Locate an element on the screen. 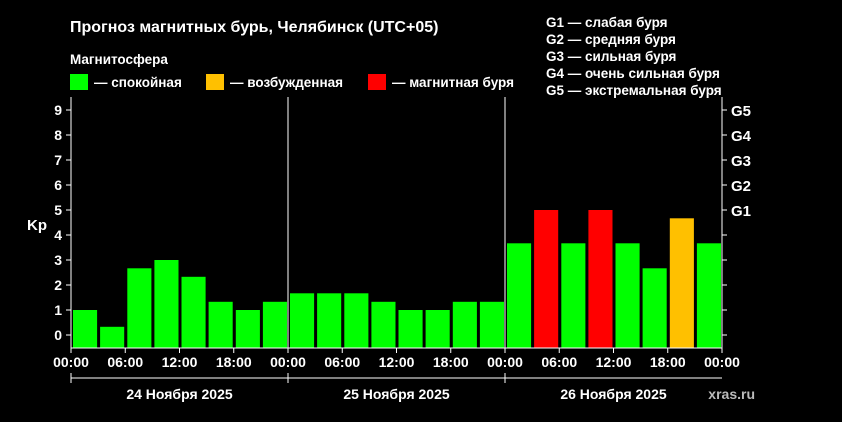  storm-scale-g1: G1 — слабая буря is located at coordinates (607, 22).